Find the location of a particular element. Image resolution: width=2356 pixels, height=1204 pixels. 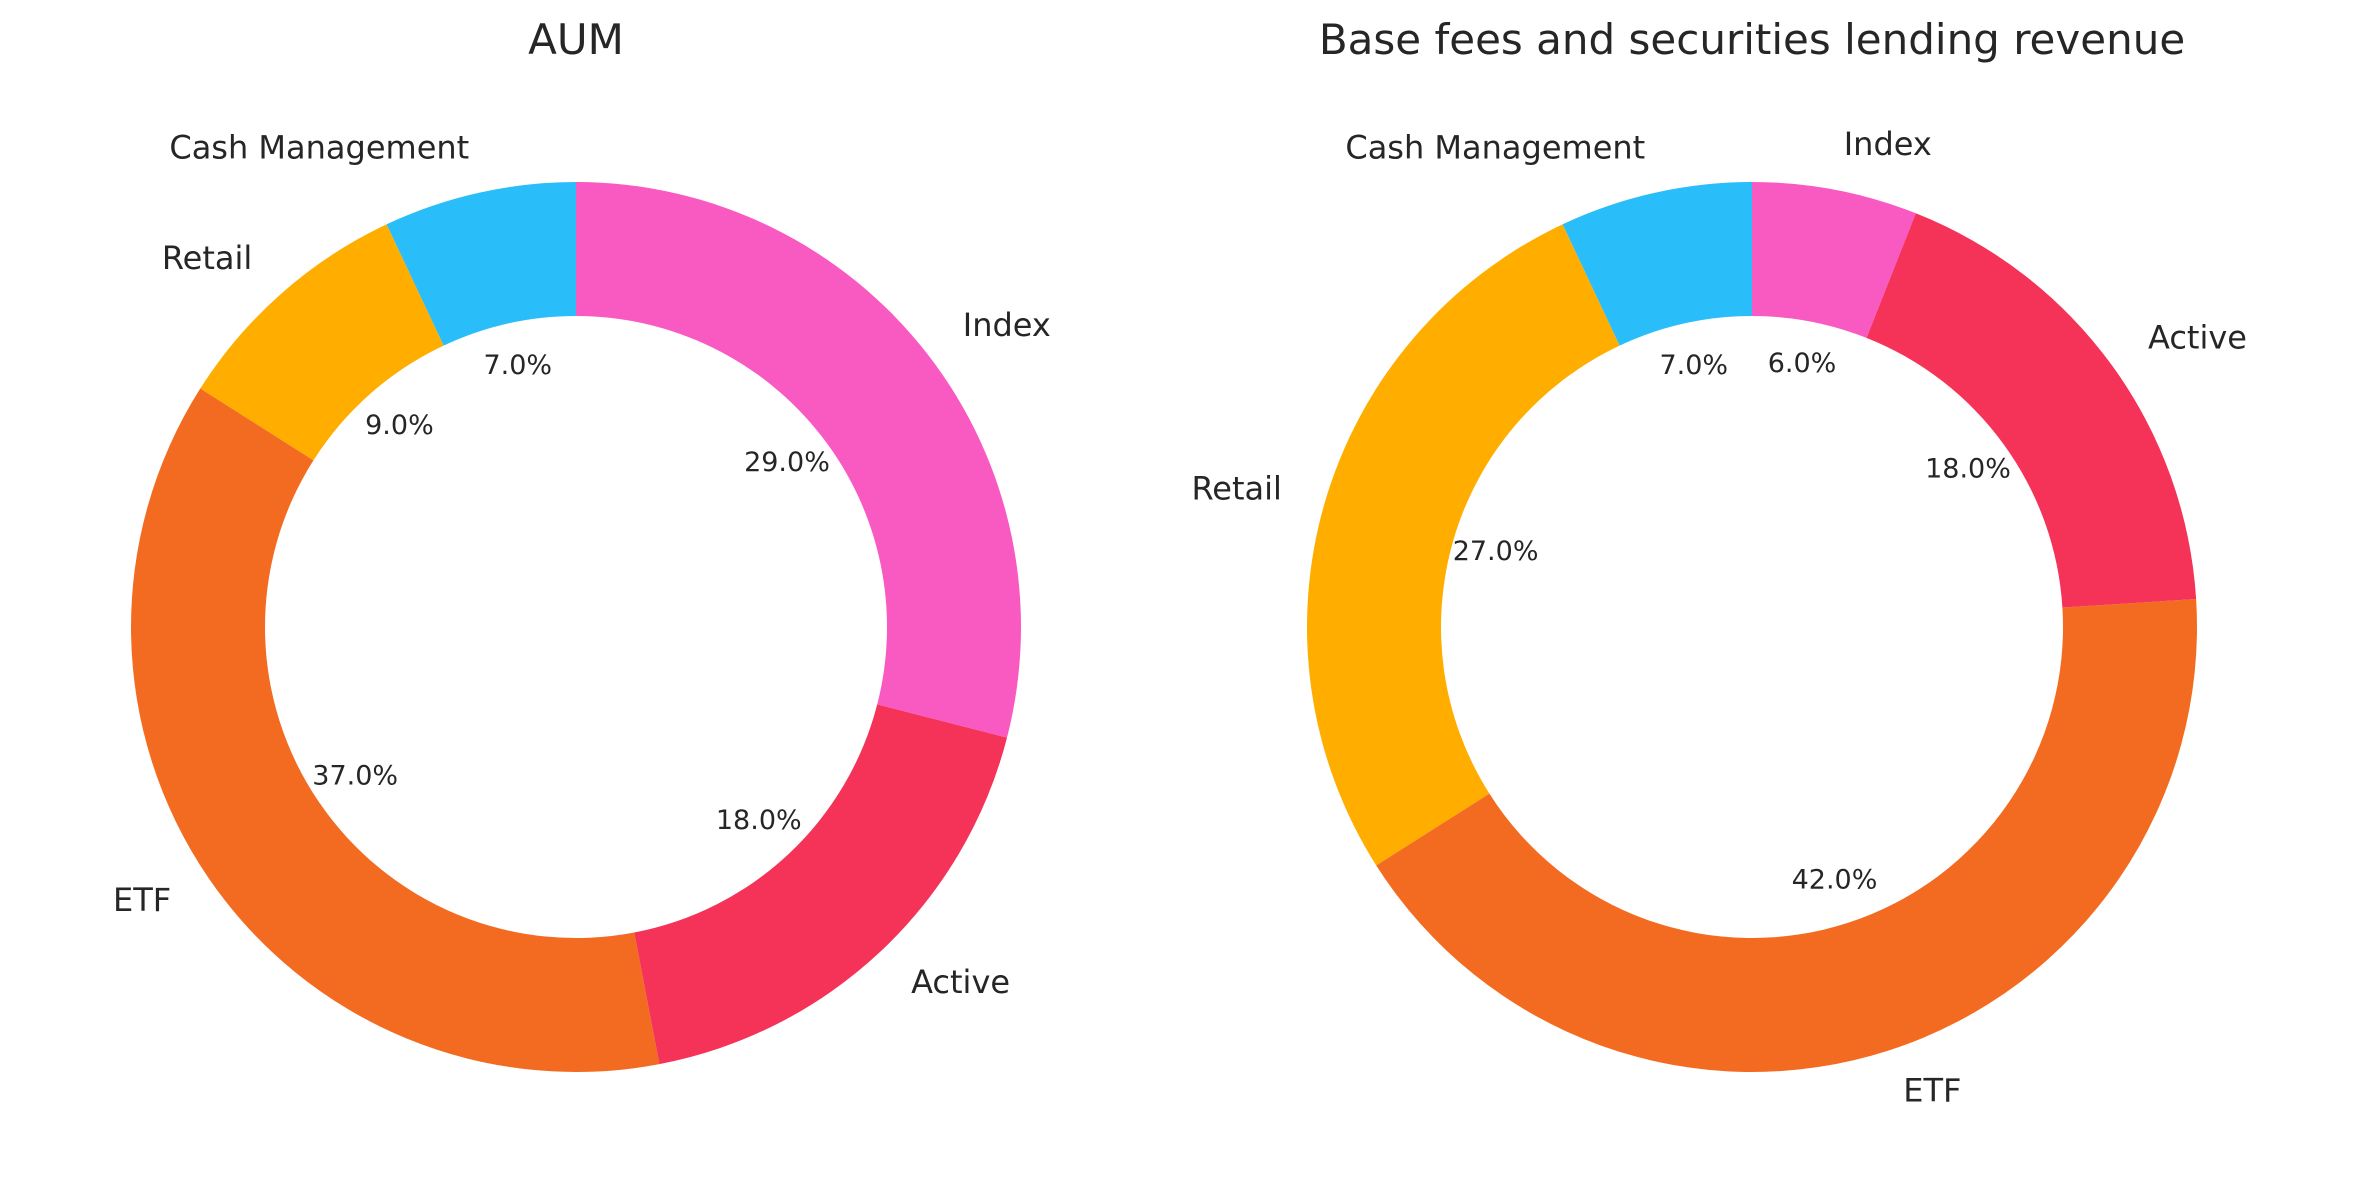

pct-label-retail: 9.0% is located at coordinates (399, 425).